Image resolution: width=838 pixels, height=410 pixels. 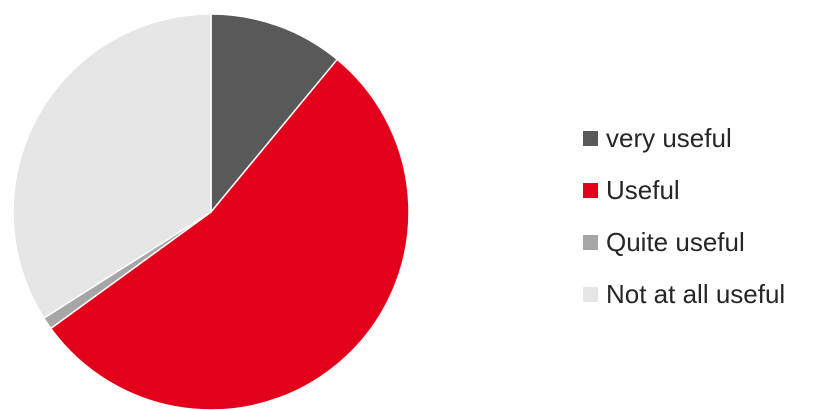 What do you see at coordinates (274, 113) in the screenshot?
I see `pie-slice-very-useful` at bounding box center [274, 113].